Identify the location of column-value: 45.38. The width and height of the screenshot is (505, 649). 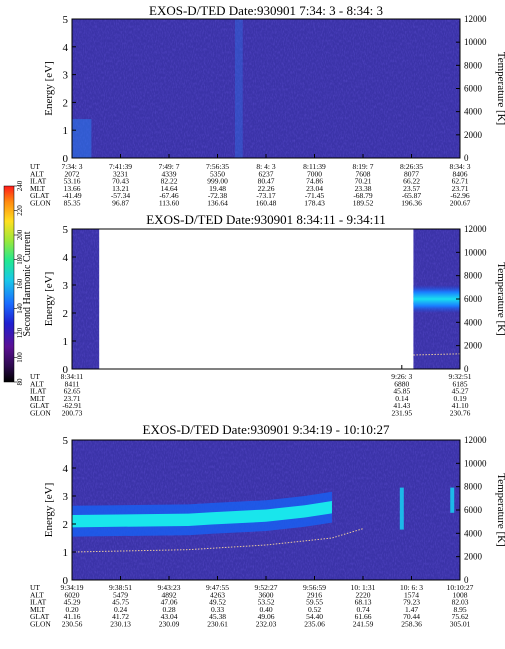
(217, 616).